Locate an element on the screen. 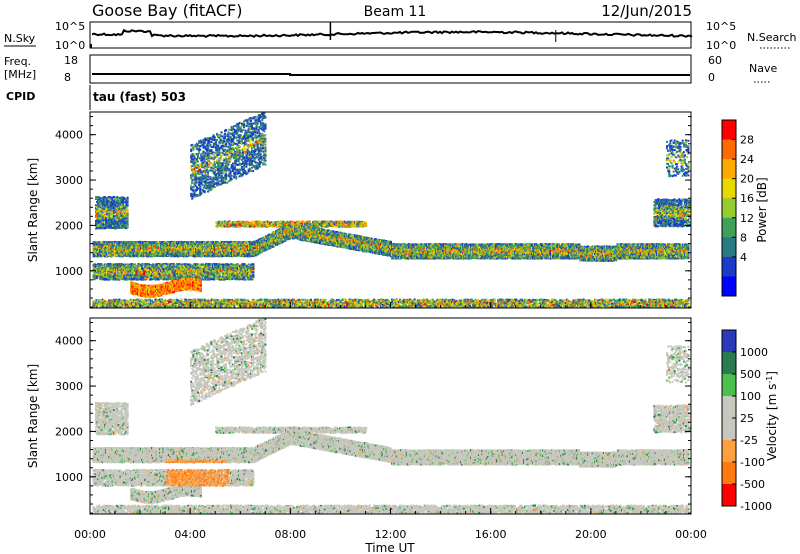 Image resolution: width=800 pixels, height=554 pixels. velocity-ylabel: Slant Range [km] is located at coordinates (33, 416).